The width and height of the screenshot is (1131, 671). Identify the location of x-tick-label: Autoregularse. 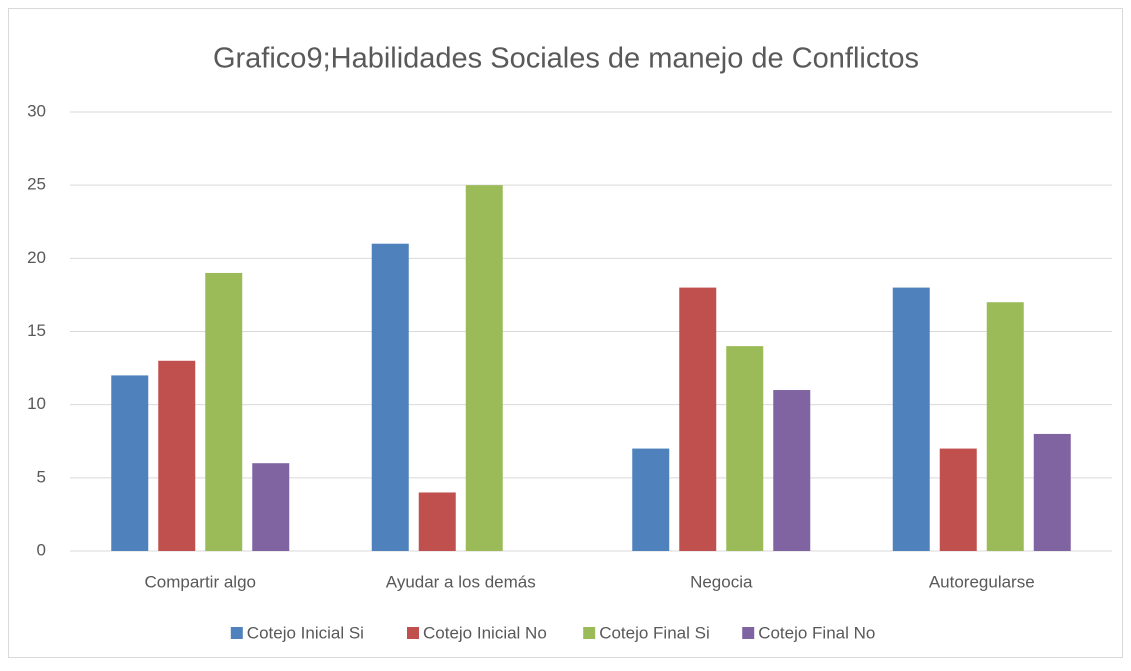
(982, 581).